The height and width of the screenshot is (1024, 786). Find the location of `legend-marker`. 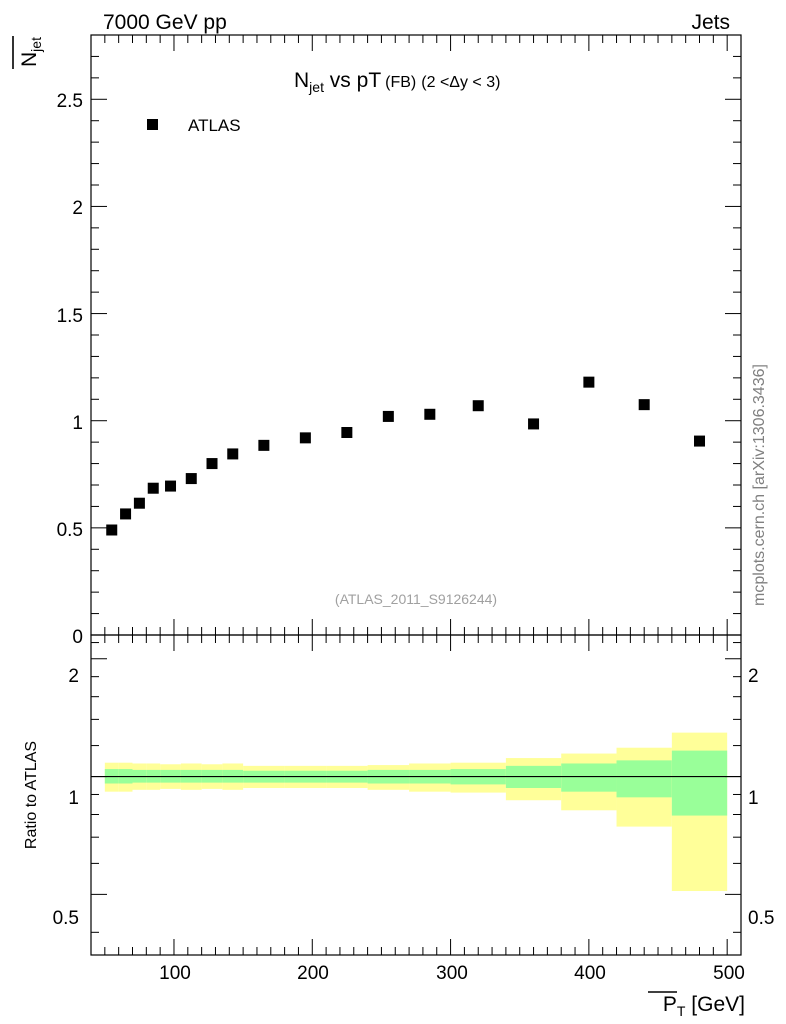

legend-marker is located at coordinates (152, 124).